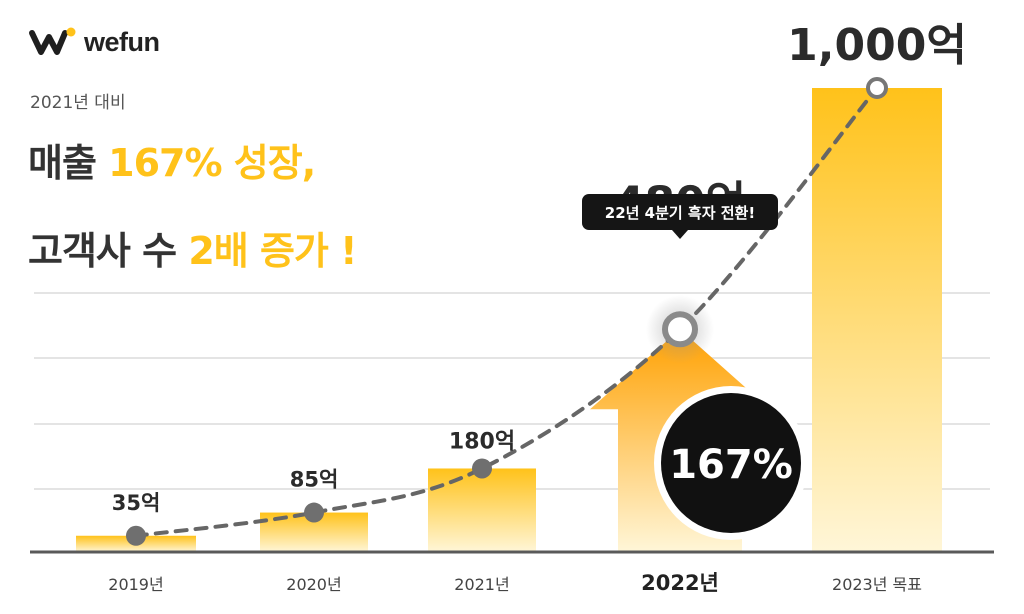 The width and height of the screenshot is (1024, 614). What do you see at coordinates (108, 251) in the screenshot?
I see `headline-line-2-prefix: 고객사 수` at bounding box center [108, 251].